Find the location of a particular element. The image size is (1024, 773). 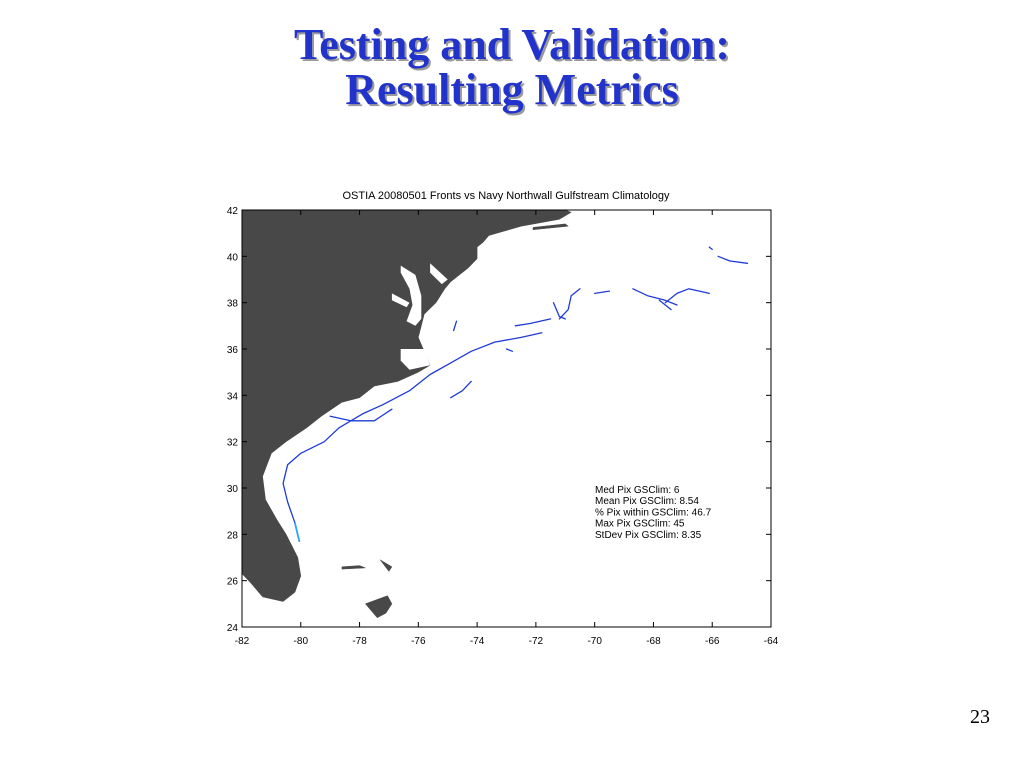

x-tick-label: -66 is located at coordinates (712, 641).